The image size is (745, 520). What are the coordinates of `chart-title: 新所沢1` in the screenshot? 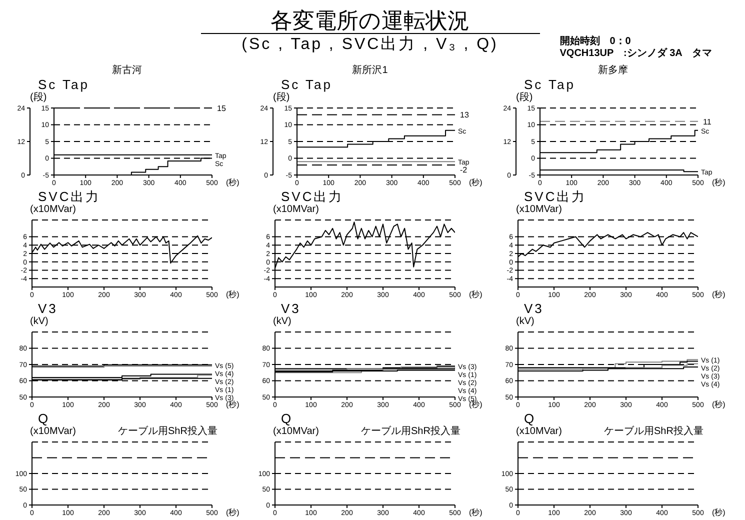 It's located at (370, 70).